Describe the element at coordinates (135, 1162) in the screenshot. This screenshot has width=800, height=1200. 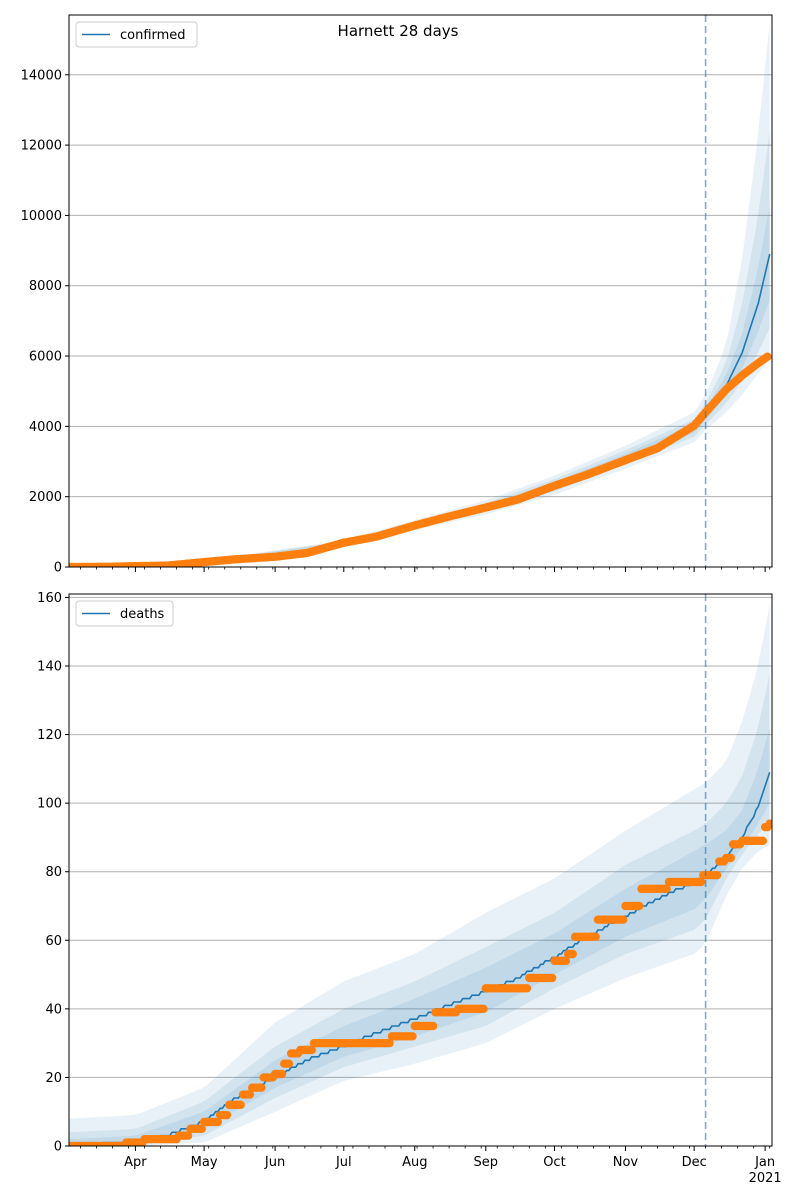
I see `x-tick-label: Apr` at that location.